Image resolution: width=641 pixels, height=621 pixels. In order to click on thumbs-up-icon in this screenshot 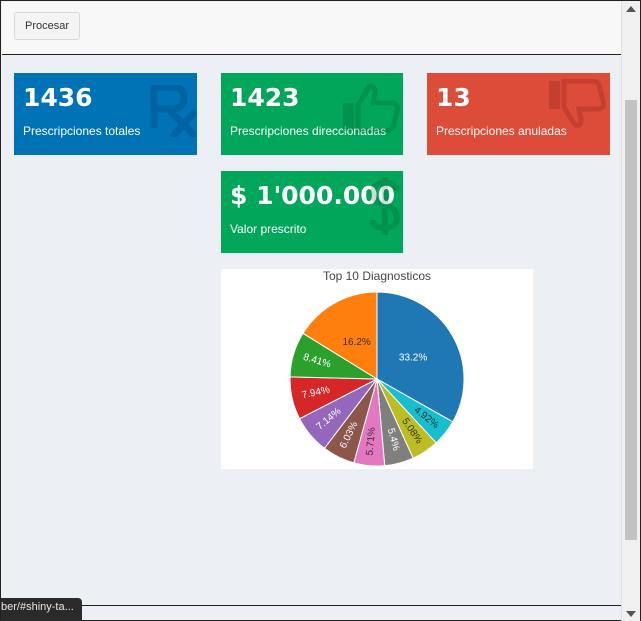, I will do `click(371, 108)`.